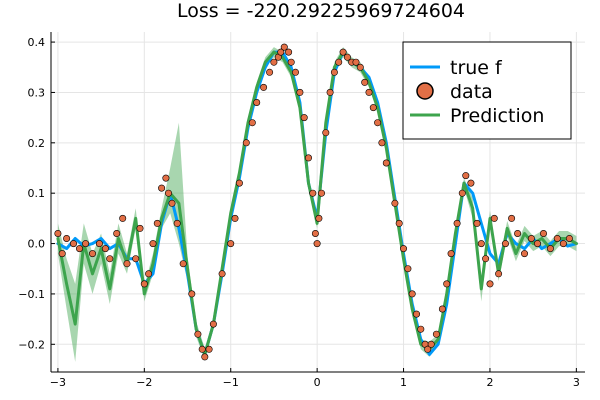 Image resolution: width=600 pixels, height=400 pixels. What do you see at coordinates (497, 116) in the screenshot?
I see `legend-label-prediction: Prediction` at bounding box center [497, 116].